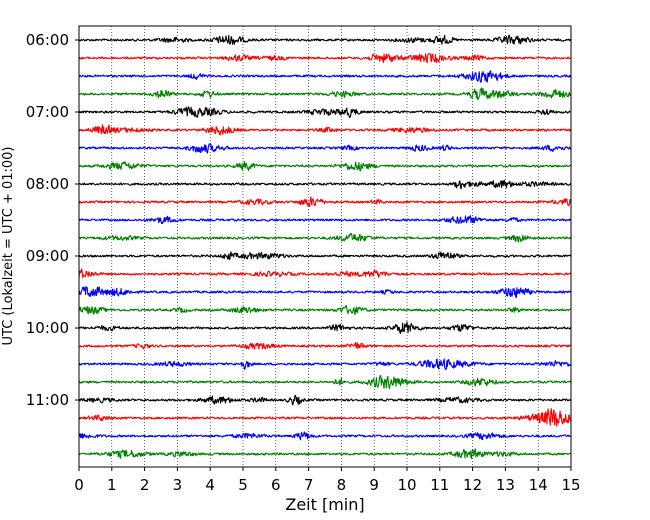  What do you see at coordinates (47, 40) in the screenshot?
I see `y-tick-label-06:00: 06:00` at bounding box center [47, 40].